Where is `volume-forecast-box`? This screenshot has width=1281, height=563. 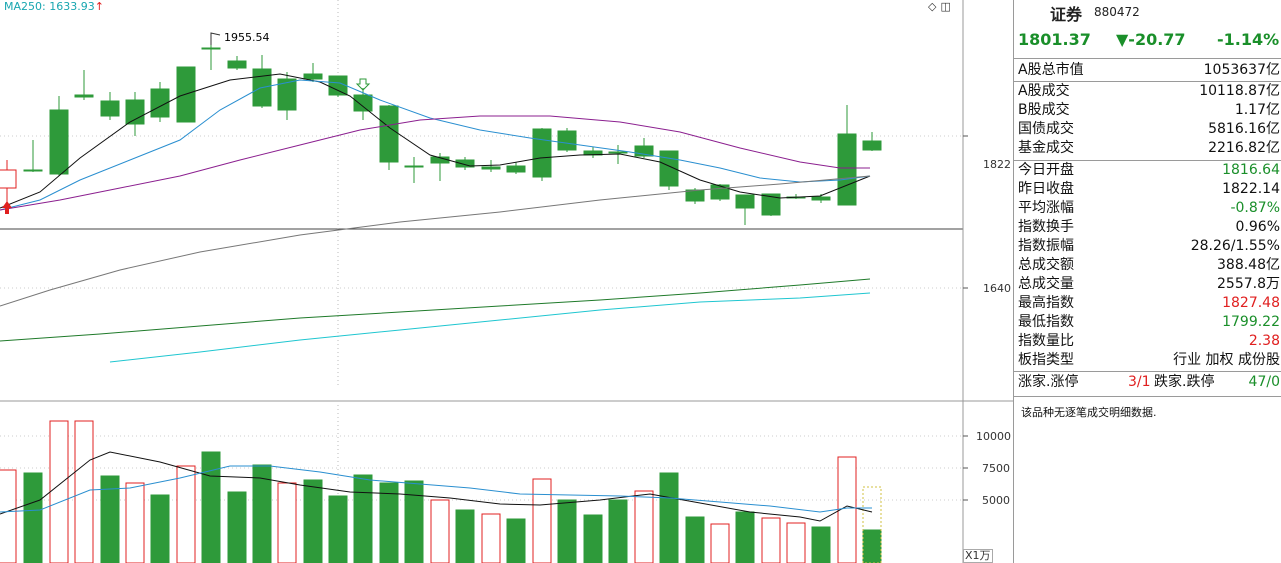 volume-forecast-box is located at coordinates (872, 524).